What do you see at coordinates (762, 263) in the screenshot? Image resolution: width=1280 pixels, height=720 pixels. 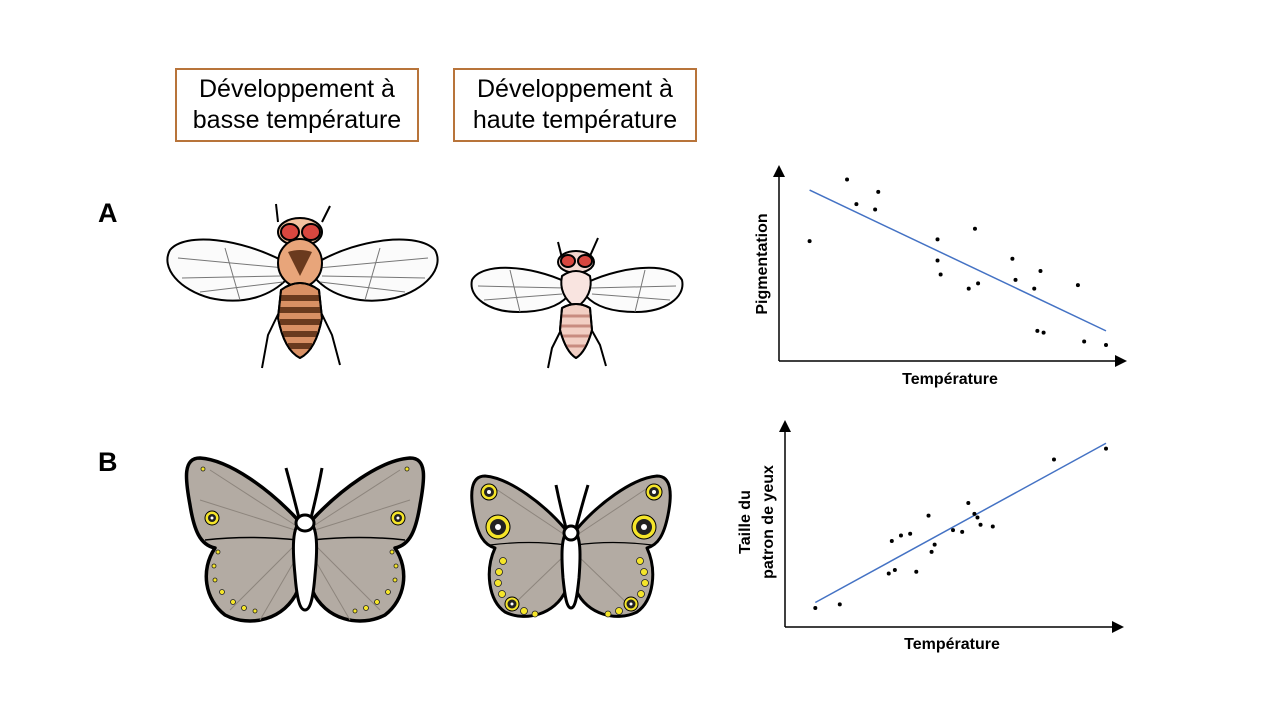 I see `chart-a-y-label: Pigmentation` at bounding box center [762, 263].